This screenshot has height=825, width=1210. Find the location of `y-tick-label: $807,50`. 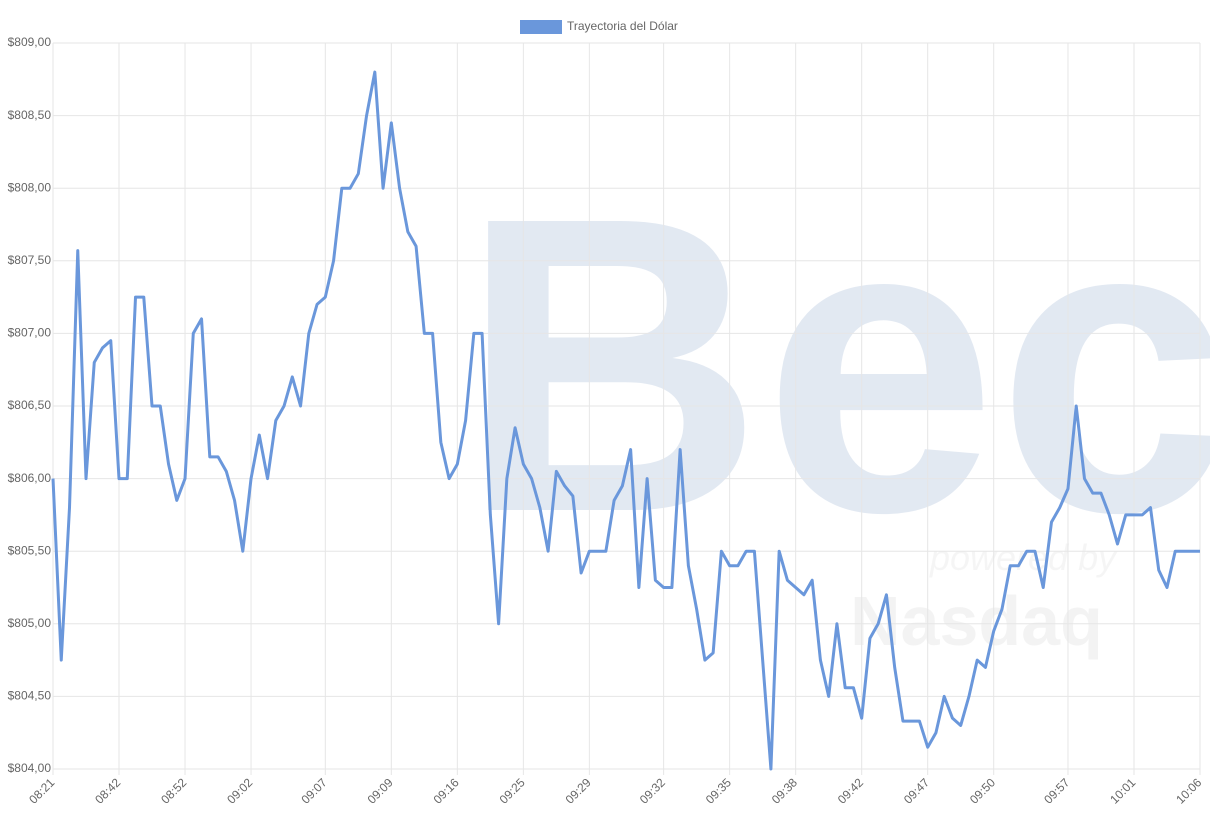

y-tick-label: $807,50 is located at coordinates (30, 260).